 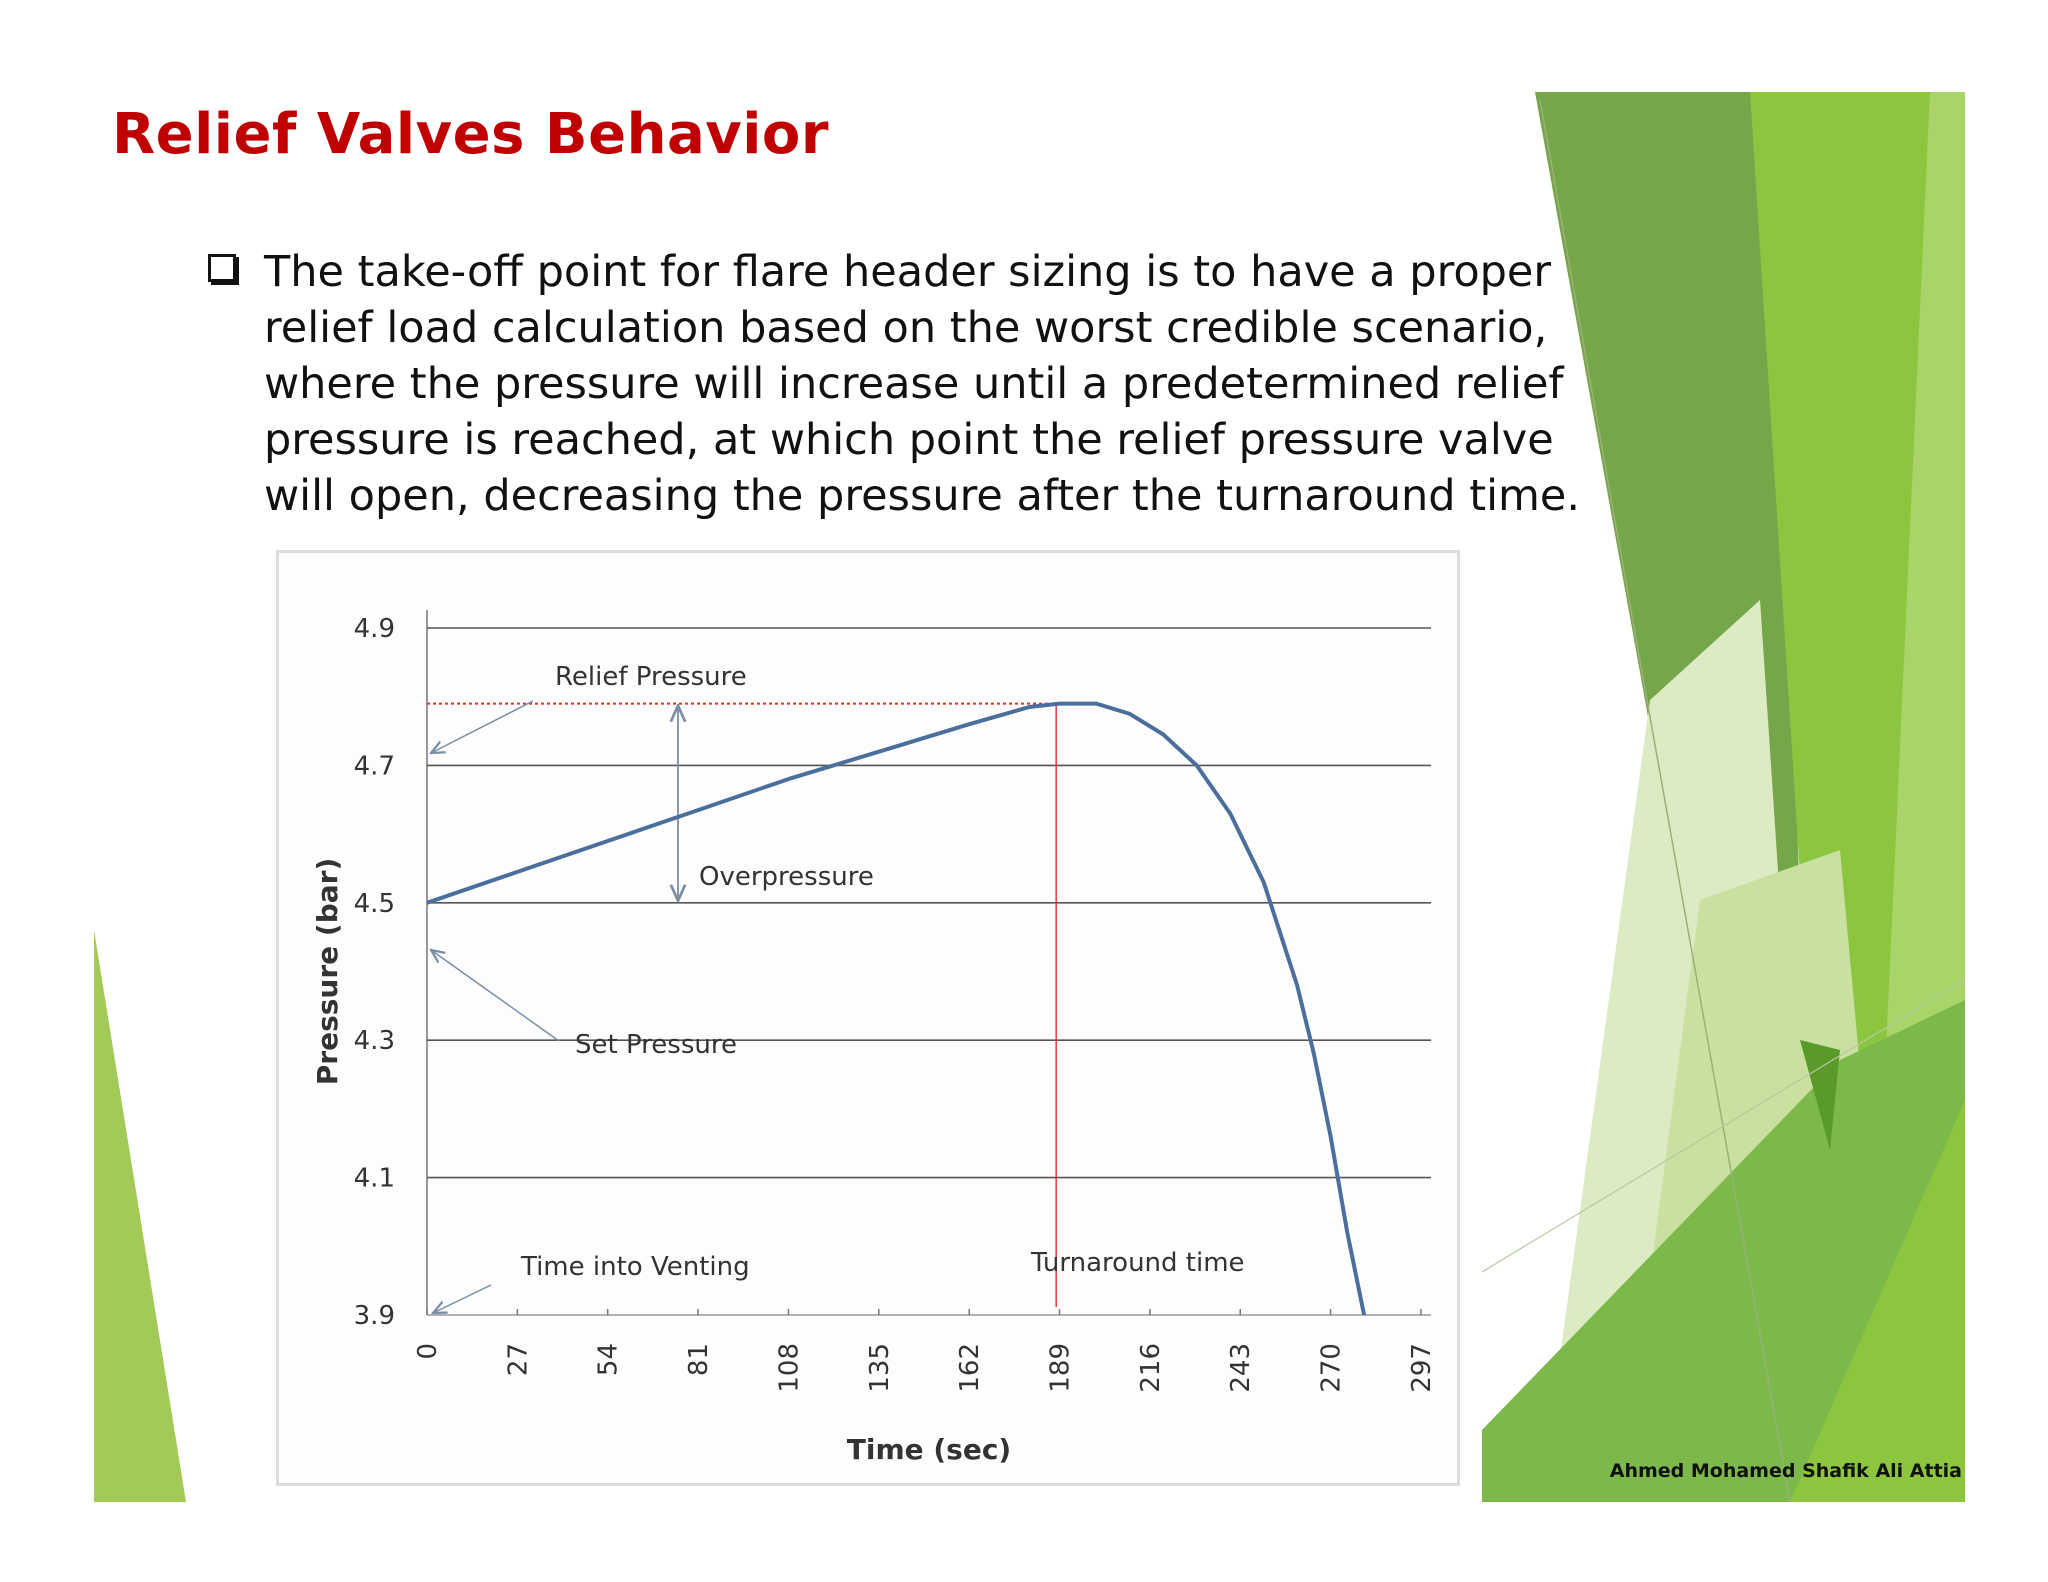 What do you see at coordinates (374, 904) in the screenshot?
I see `y-tick-label: 4.5` at bounding box center [374, 904].